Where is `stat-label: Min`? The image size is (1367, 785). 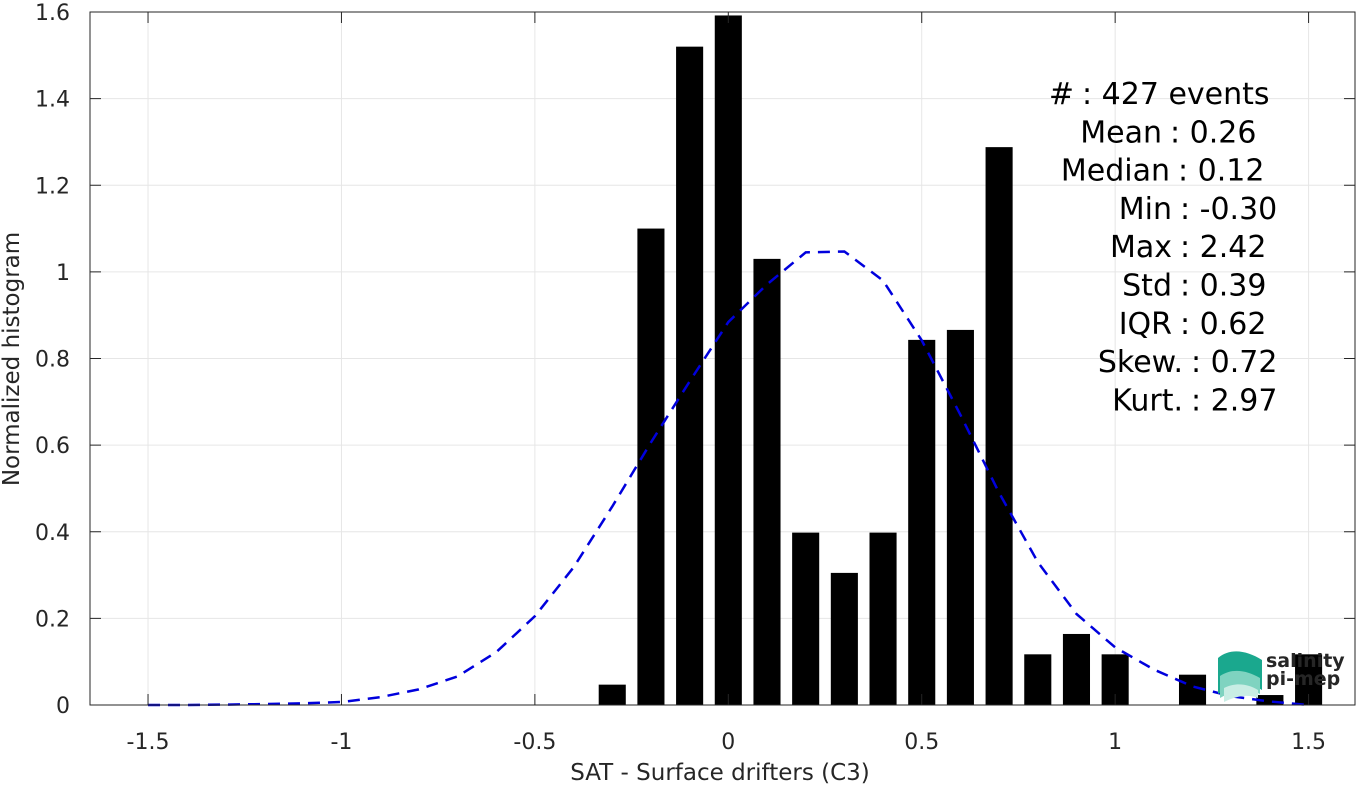
stat-label: Min is located at coordinates (1145, 209).